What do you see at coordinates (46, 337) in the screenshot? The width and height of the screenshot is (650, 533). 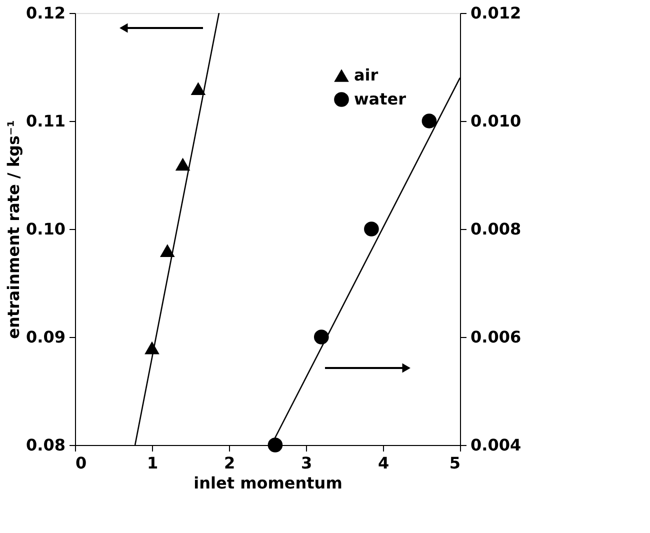 I see `y-tick-label: 0.09` at bounding box center [46, 337].